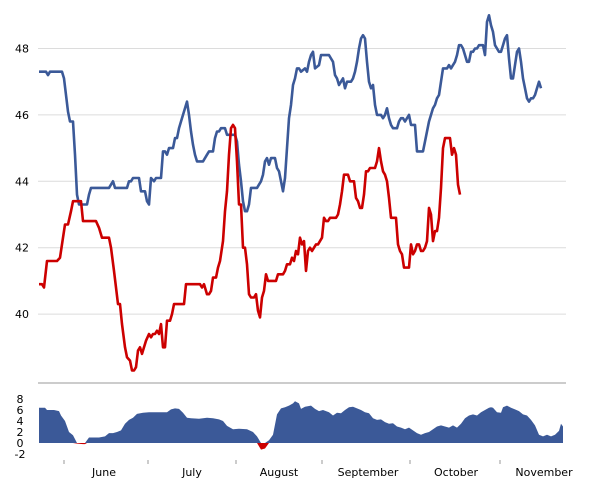  Describe the element at coordinates (279, 472) in the screenshot. I see `x-tick-label-august: August` at that location.